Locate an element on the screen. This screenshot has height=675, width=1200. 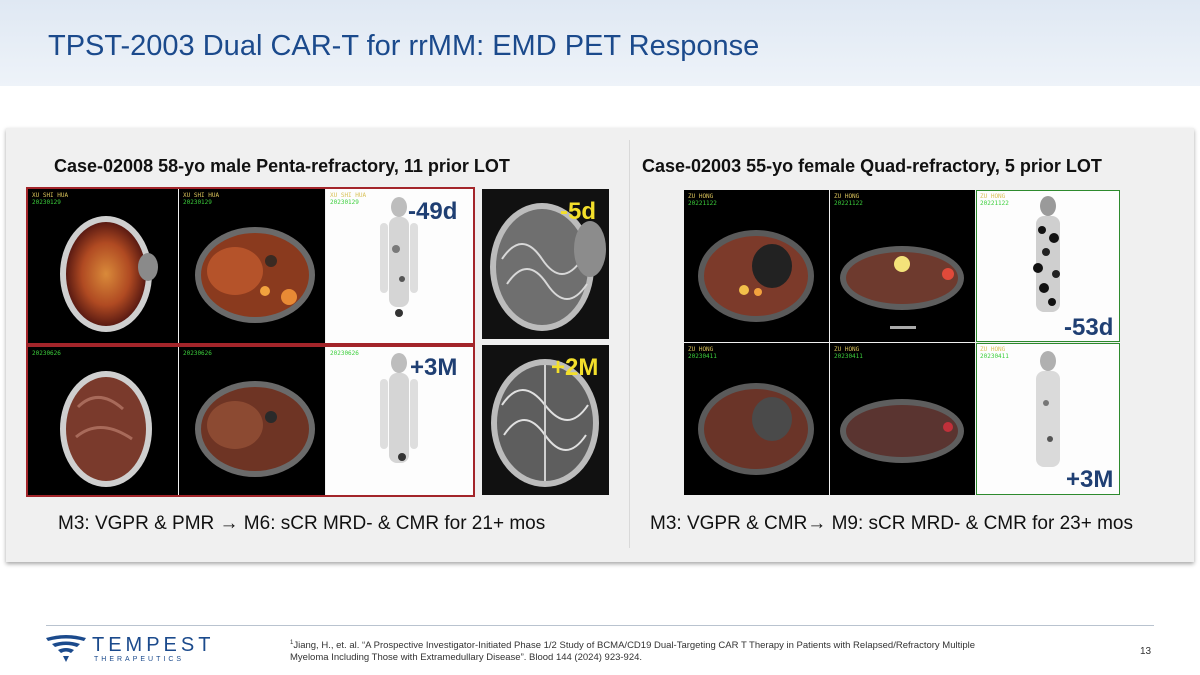
case-right-mip-baseline: ZU HONG 20221122 is located at coordinates (1048, 266).